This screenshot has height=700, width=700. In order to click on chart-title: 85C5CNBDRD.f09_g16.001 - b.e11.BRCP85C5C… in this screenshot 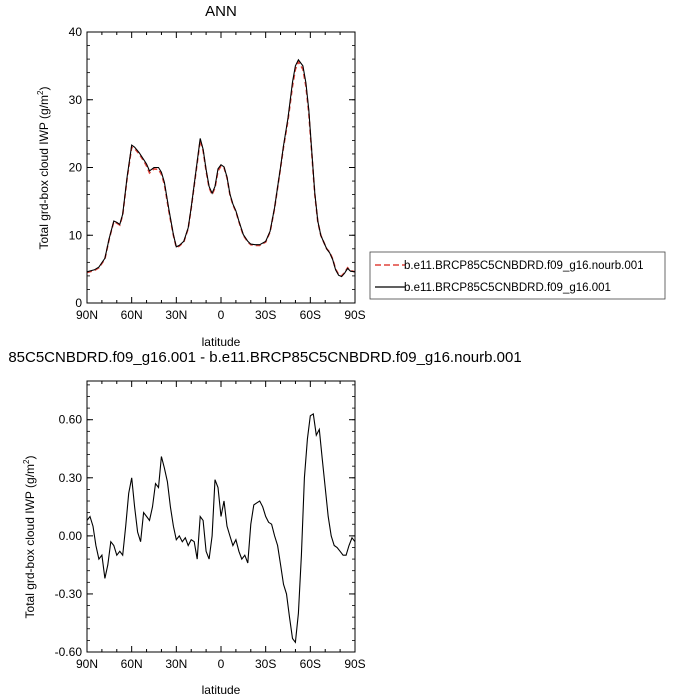, I will do `click(264, 357)`.